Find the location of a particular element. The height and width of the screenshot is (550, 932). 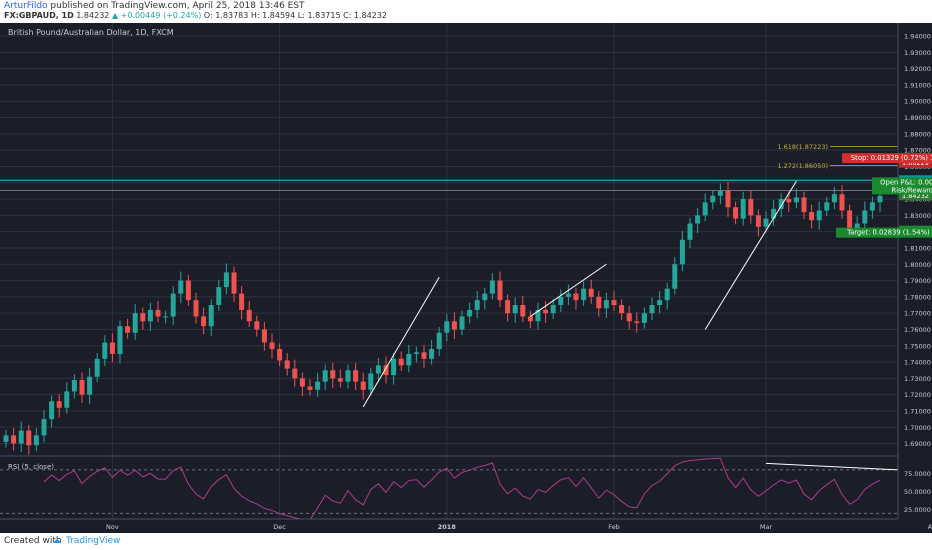

price-tick-label: 1.73000 is located at coordinates (917, 379).